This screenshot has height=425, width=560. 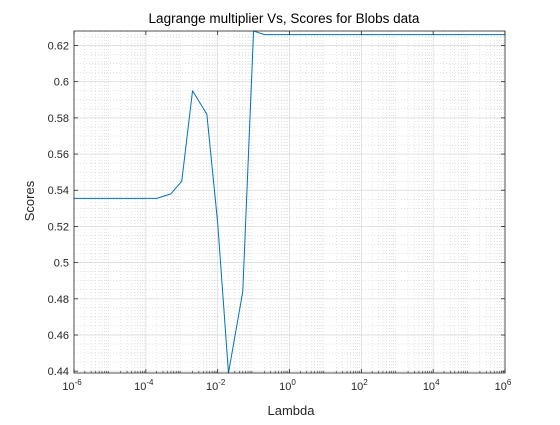 I want to click on x-tick-exponent: -6, so click(x=79, y=382).